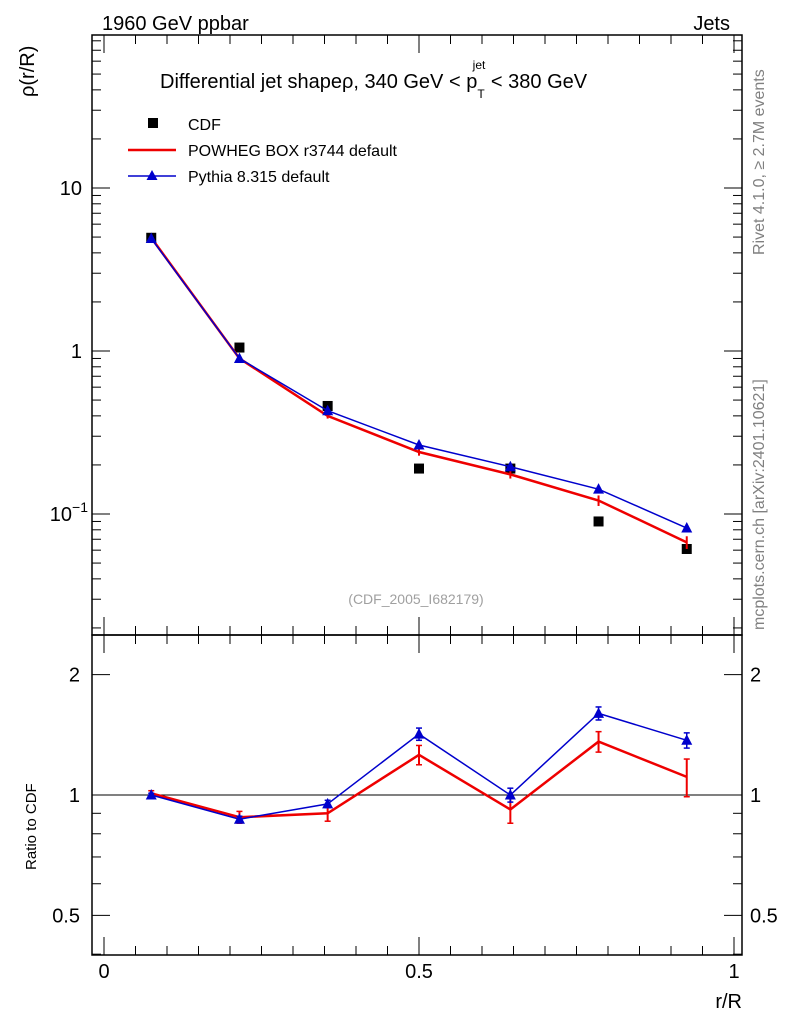  What do you see at coordinates (755, 676) in the screenshot?
I see `ratio-ytick-label-right: 2` at bounding box center [755, 676].